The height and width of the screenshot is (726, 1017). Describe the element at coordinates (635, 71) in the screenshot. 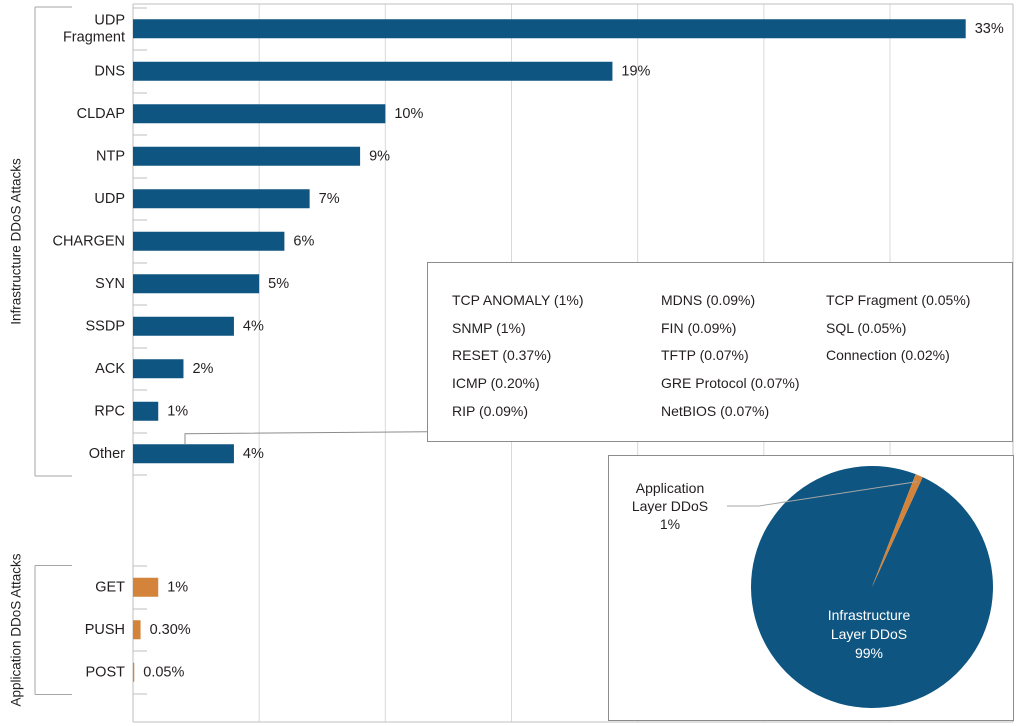

I see `value-label: 19%` at that location.